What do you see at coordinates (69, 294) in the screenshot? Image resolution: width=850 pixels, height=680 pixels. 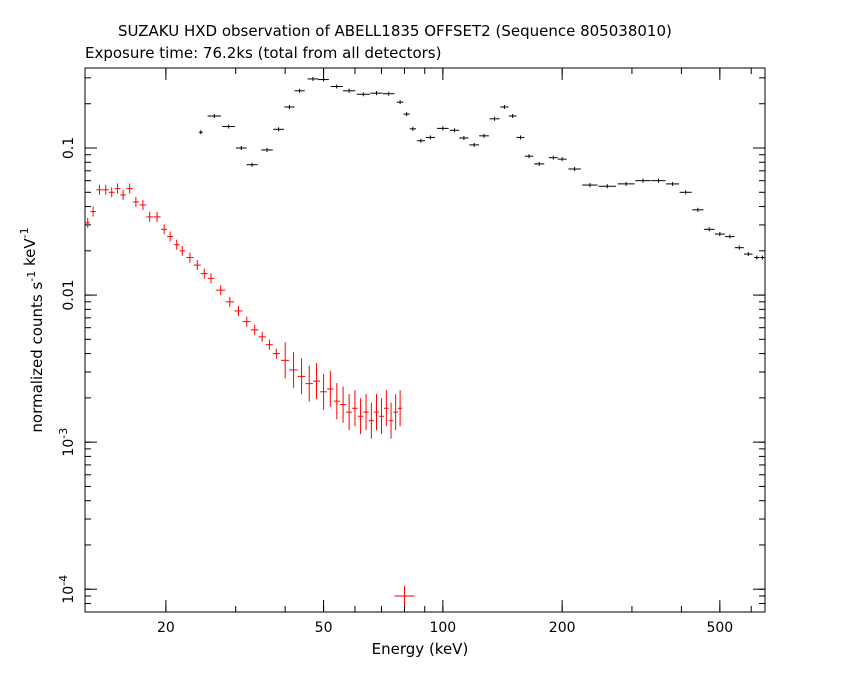 I see `y-tick-label: 0.01` at bounding box center [69, 294].